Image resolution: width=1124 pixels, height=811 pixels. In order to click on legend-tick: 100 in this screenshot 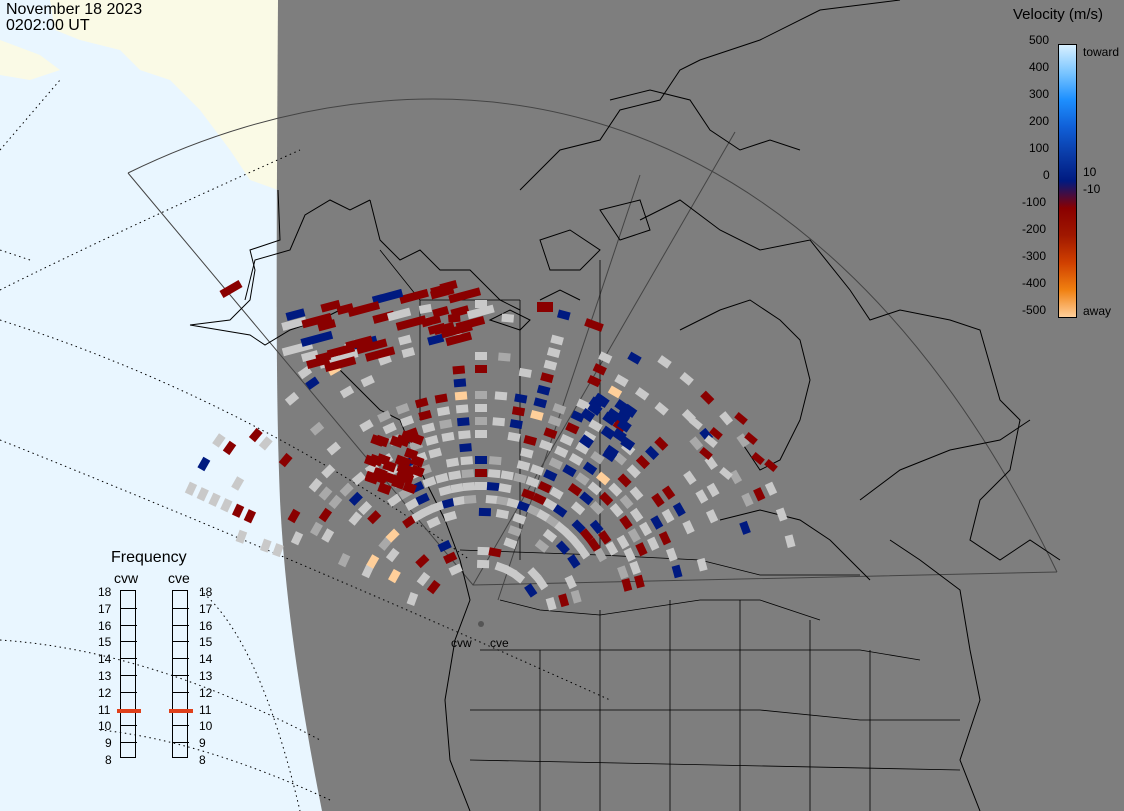, I will do `click(1039, 148)`.